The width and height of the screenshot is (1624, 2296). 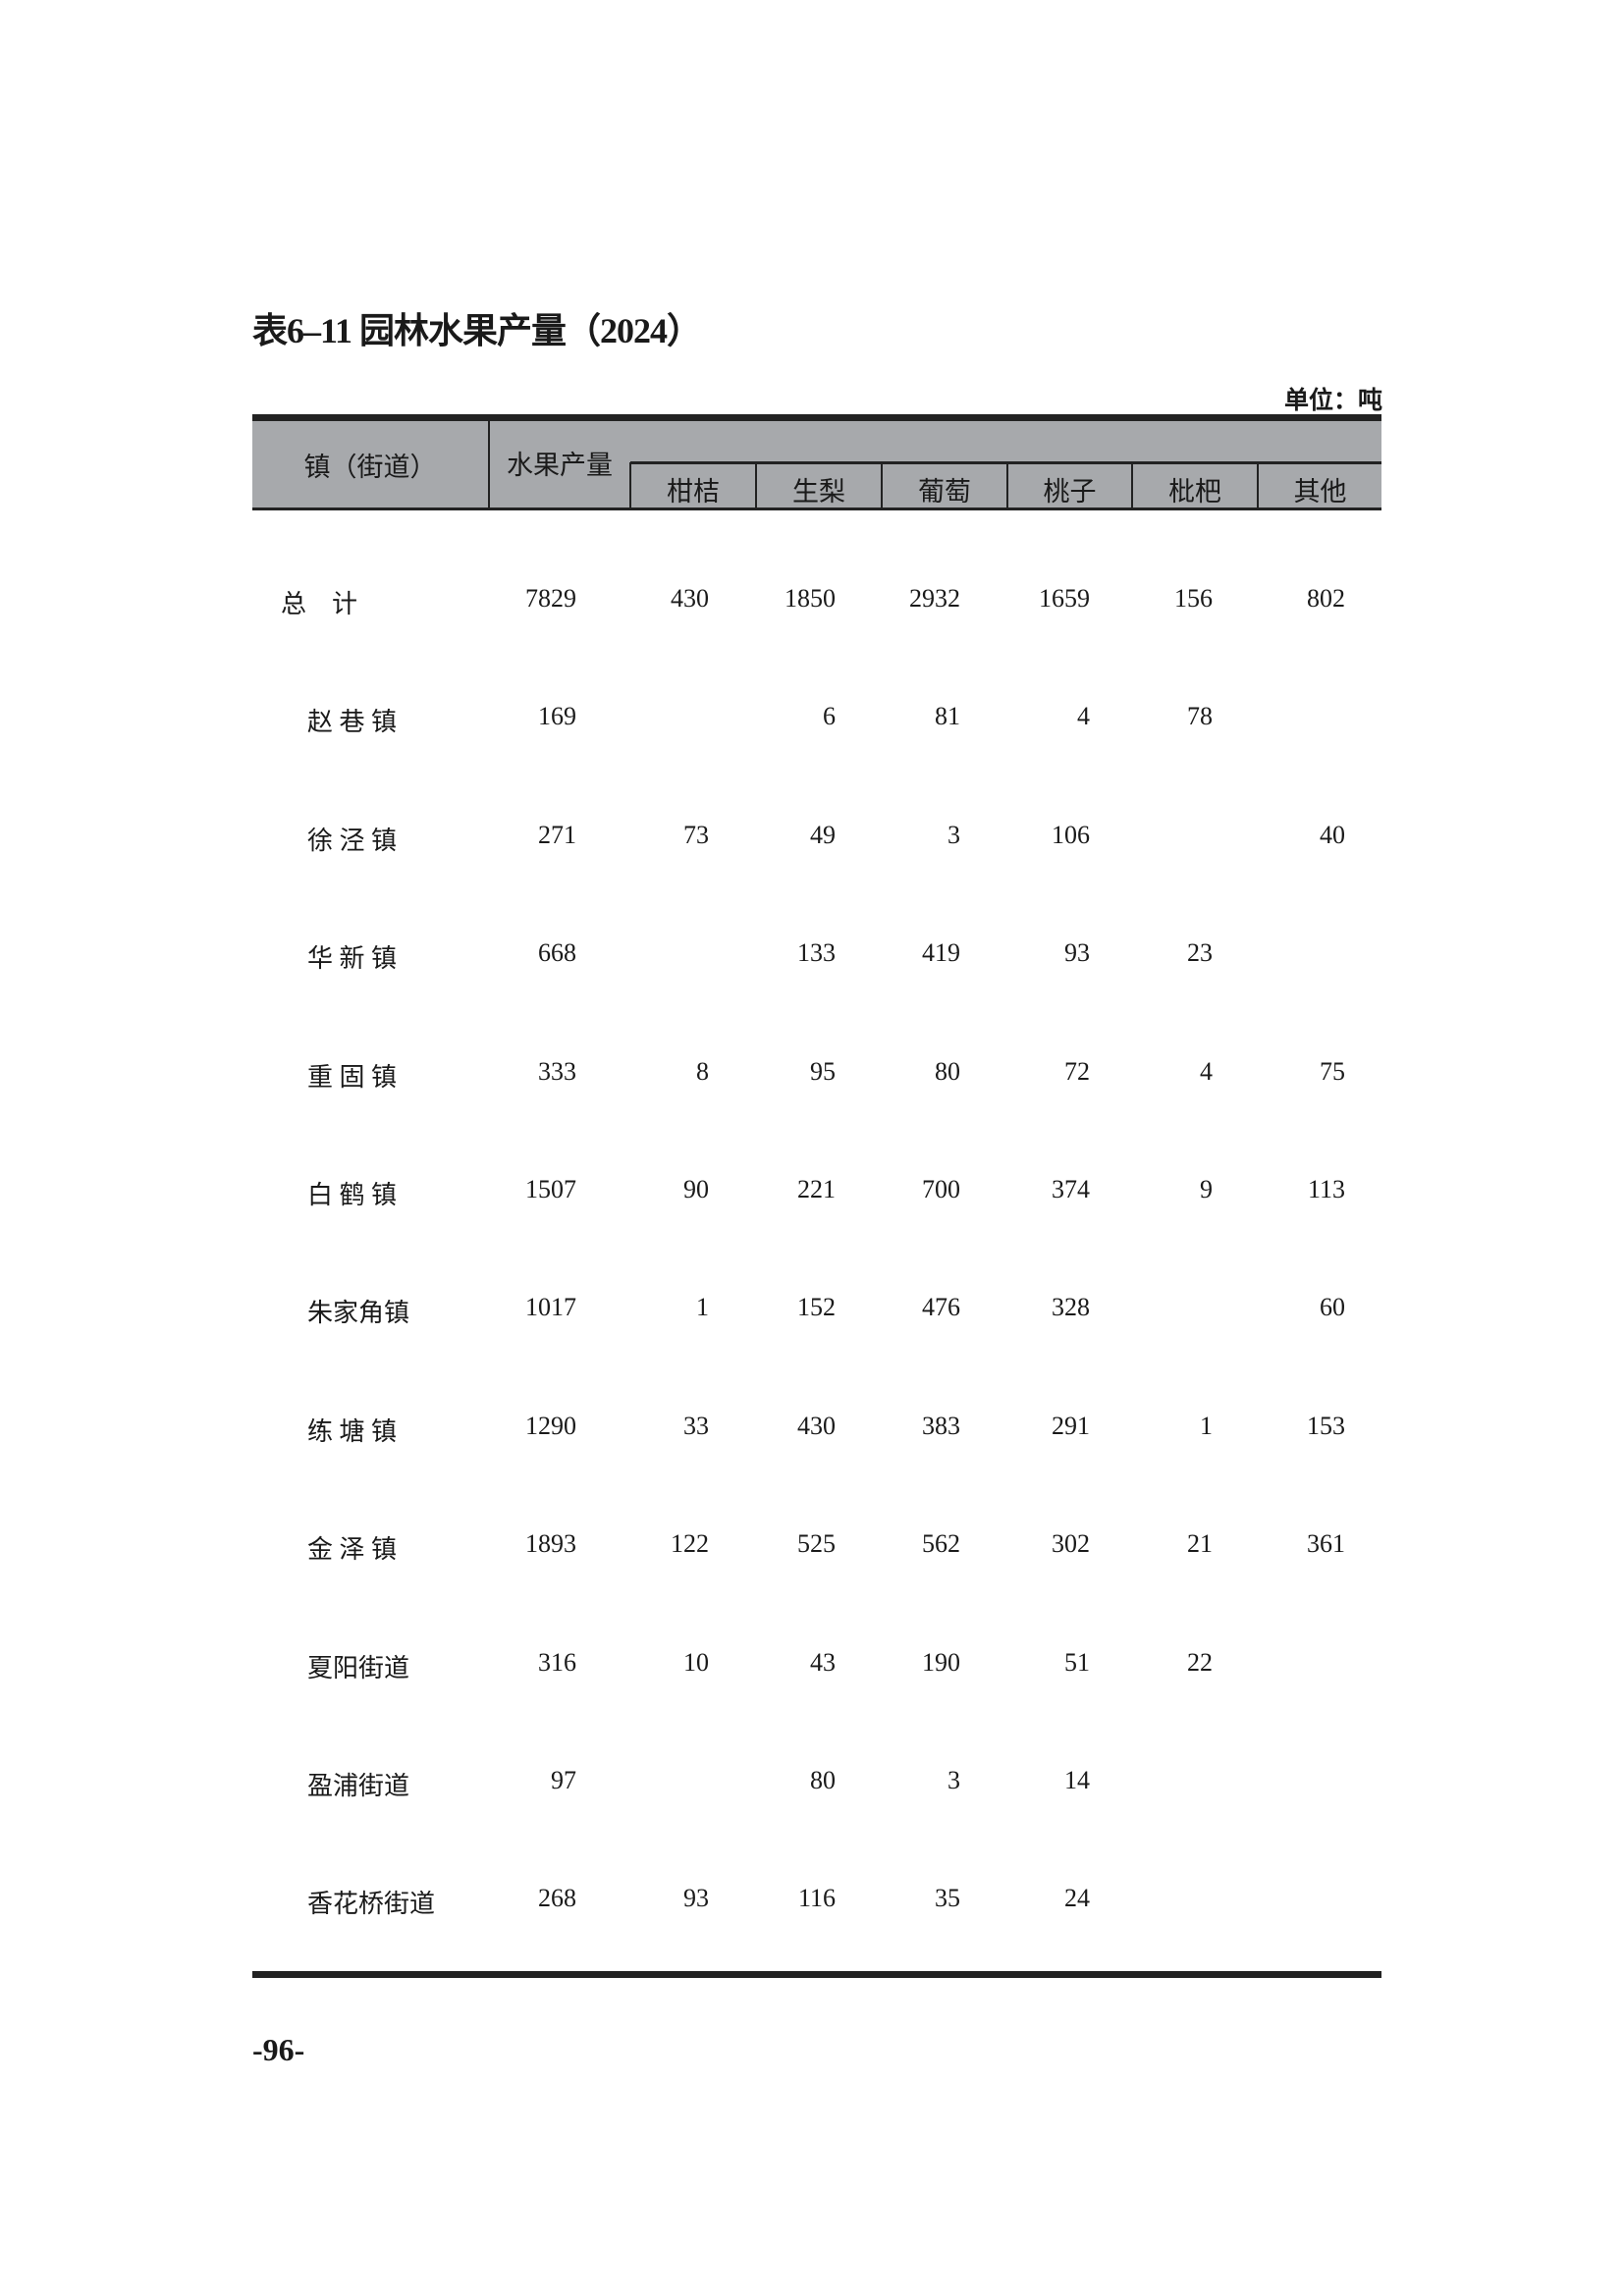 What do you see at coordinates (1332, 835) in the screenshot?
I see `cell-value: 40` at bounding box center [1332, 835].